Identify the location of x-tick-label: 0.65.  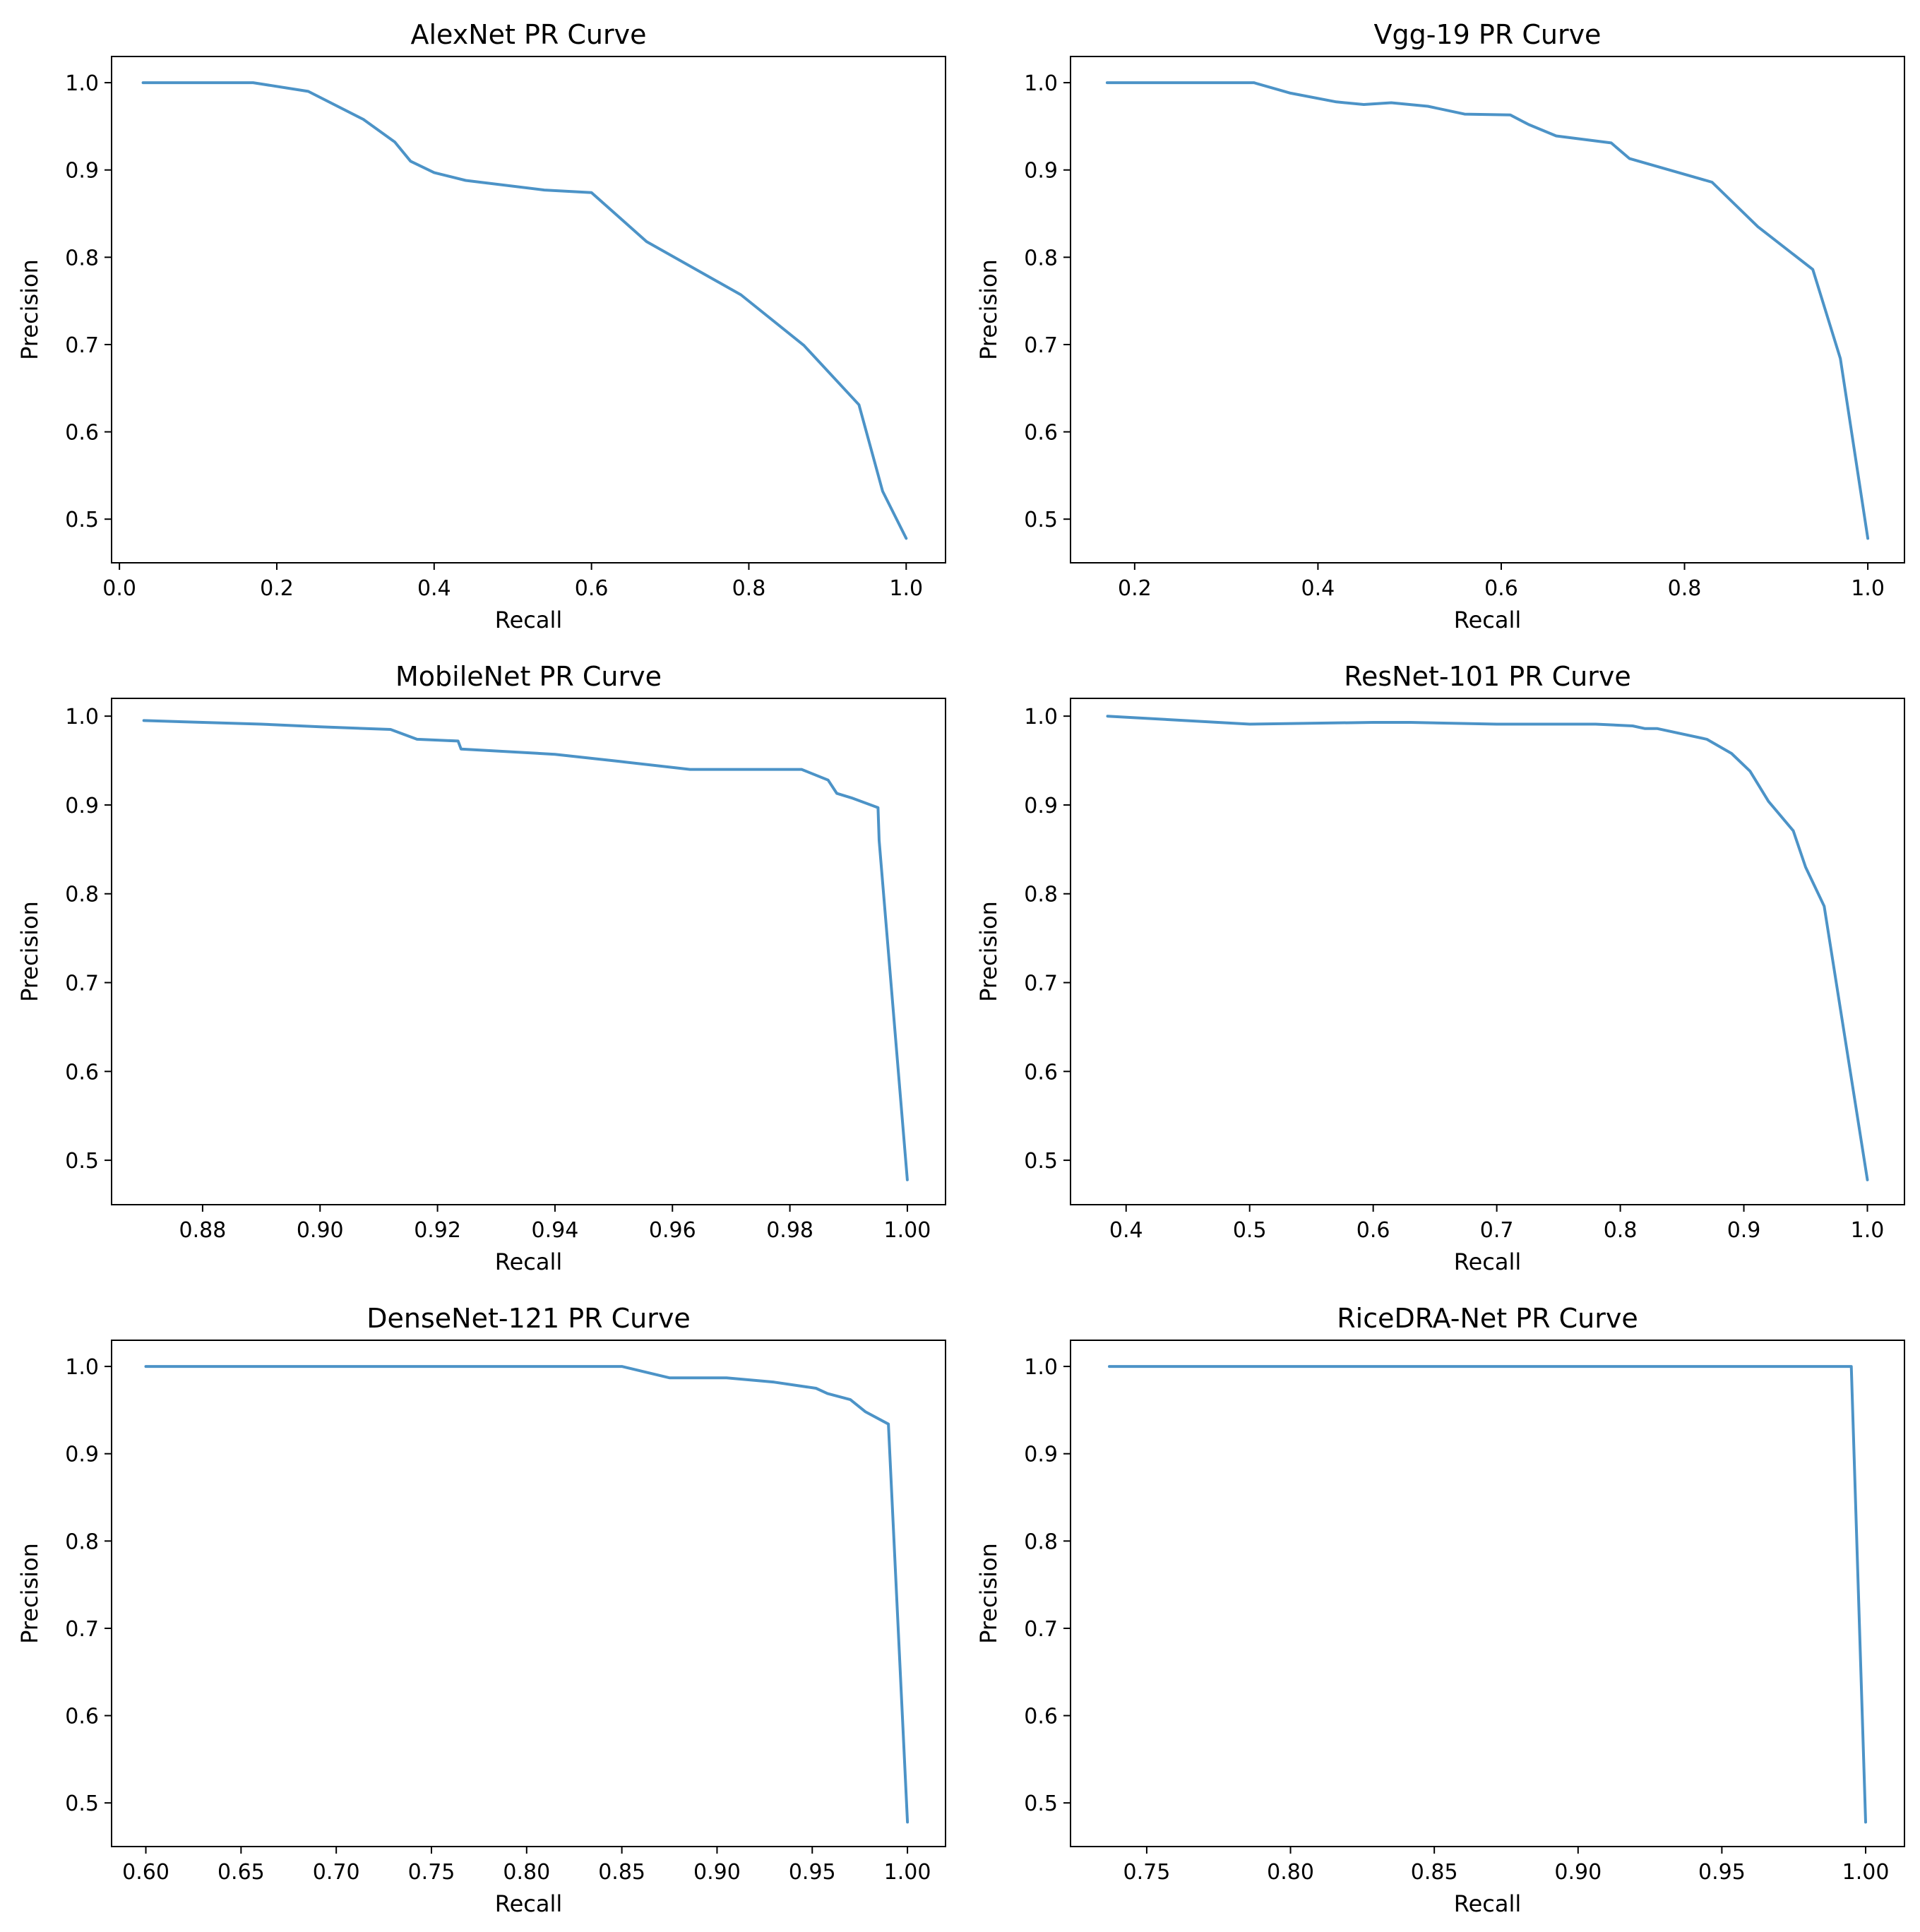
(241, 1872).